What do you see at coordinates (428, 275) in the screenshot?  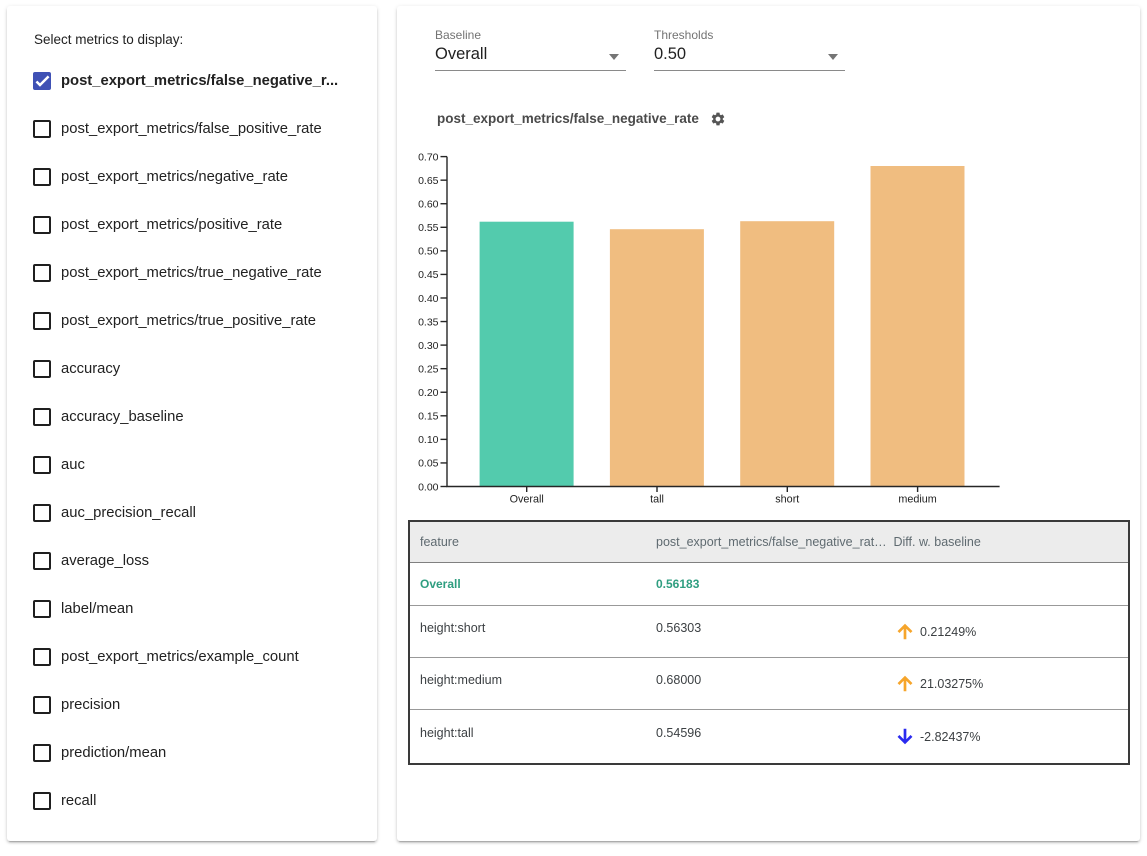 I see `svg-text: 0.45` at bounding box center [428, 275].